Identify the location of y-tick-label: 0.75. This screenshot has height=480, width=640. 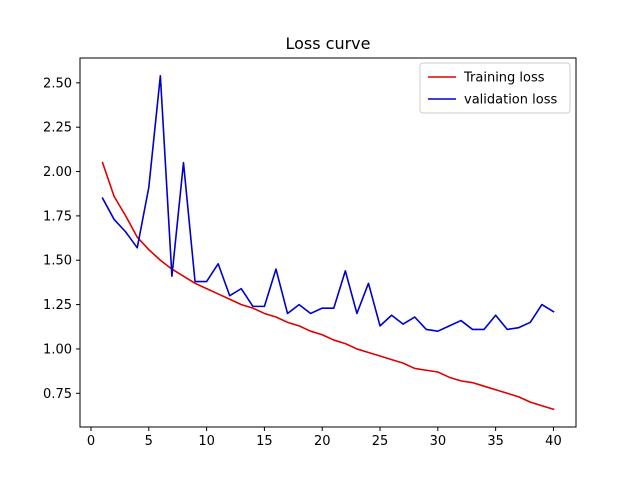
(57, 394).